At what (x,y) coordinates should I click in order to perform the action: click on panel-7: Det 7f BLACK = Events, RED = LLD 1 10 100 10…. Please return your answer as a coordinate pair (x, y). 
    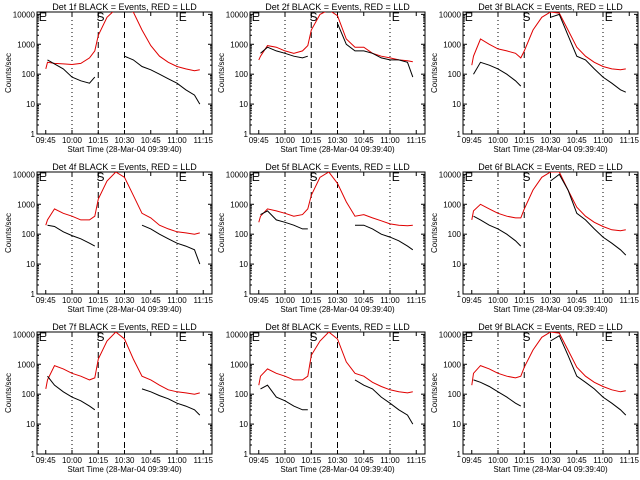
    Looking at the image, I should click on (109, 398).